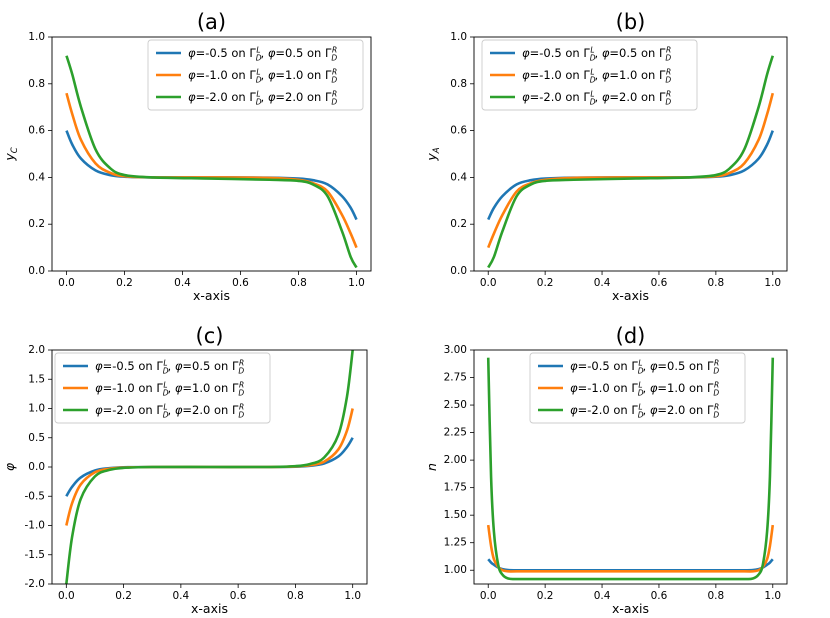  I want to click on y-tick-label: 2.50, so click(455, 405).